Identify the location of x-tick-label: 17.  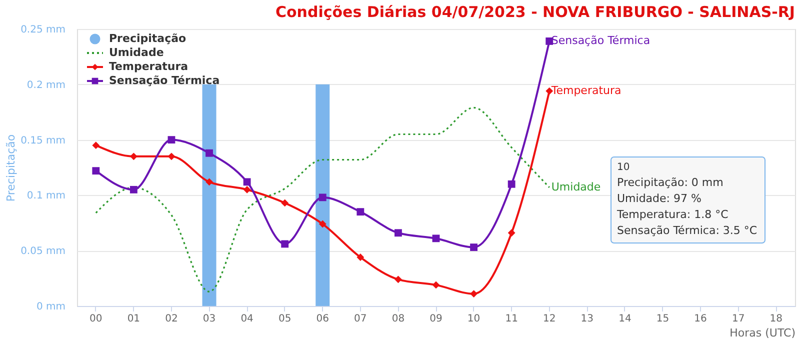
(738, 319).